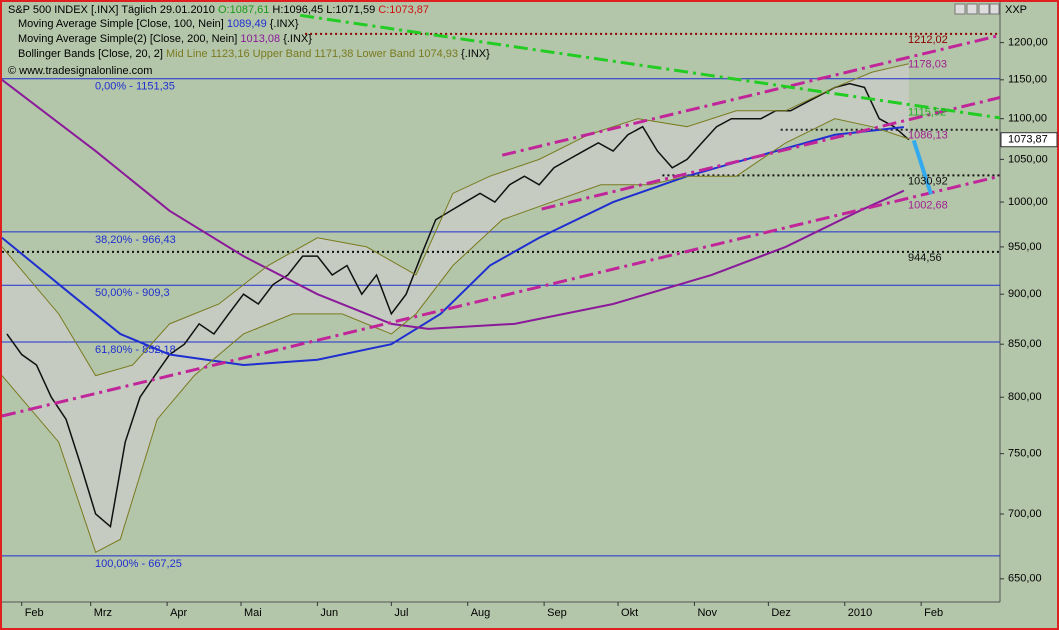  I want to click on interval: Täglich, so click(138, 10).